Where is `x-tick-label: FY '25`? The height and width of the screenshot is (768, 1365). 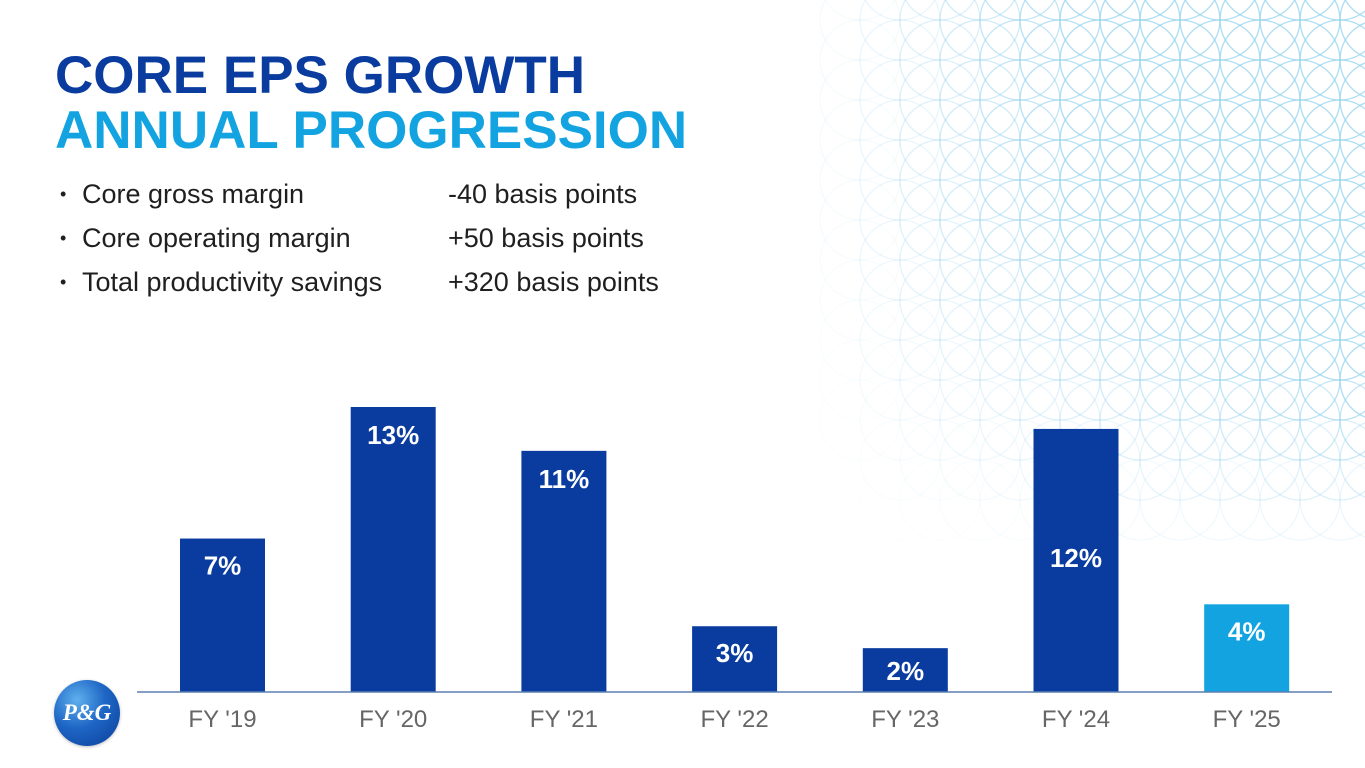 x-tick-label: FY '25 is located at coordinates (1247, 719).